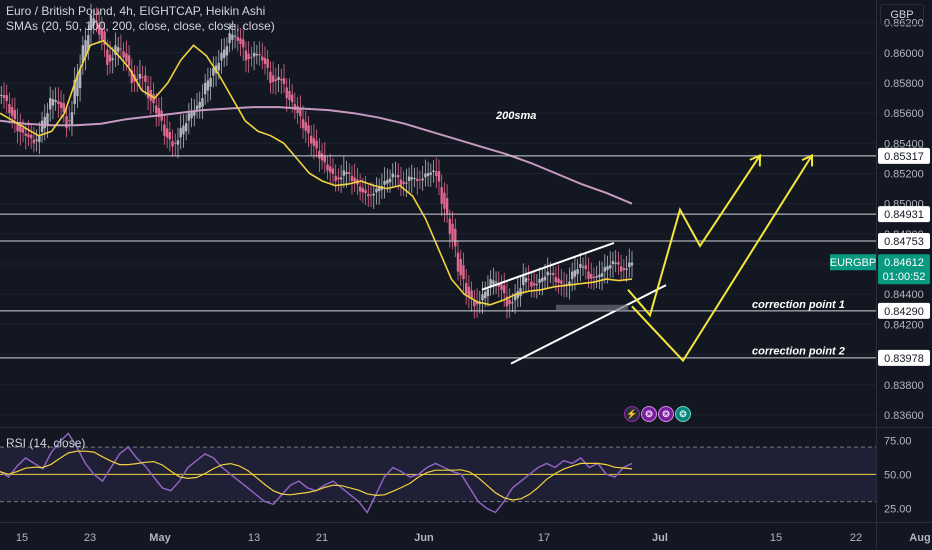 Image resolution: width=932 pixels, height=550 pixels. What do you see at coordinates (904, 312) in the screenshot?
I see `level-price-label: 0.84290` at bounding box center [904, 312].